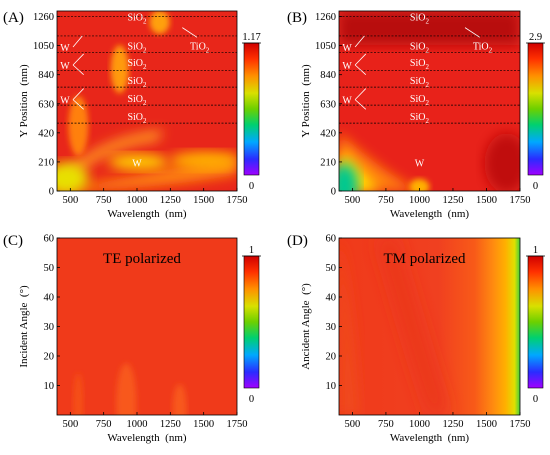 This screenshot has height=455, width=550. What do you see at coordinates (13, 18) in the screenshot?
I see `panel-label: (A)` at bounding box center [13, 18].